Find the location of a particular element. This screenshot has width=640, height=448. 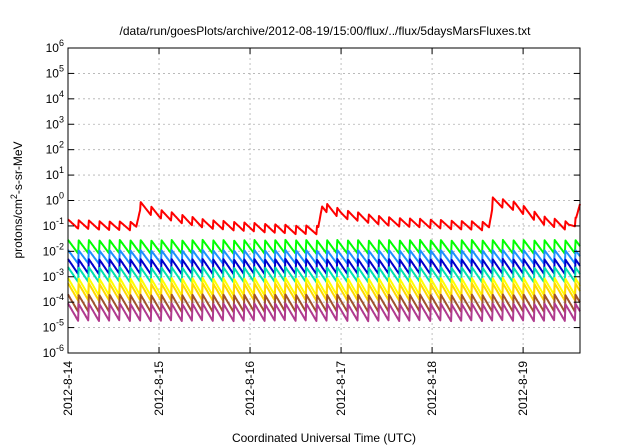

x-tick-label: 2012-8-14 is located at coordinates (68, 388).